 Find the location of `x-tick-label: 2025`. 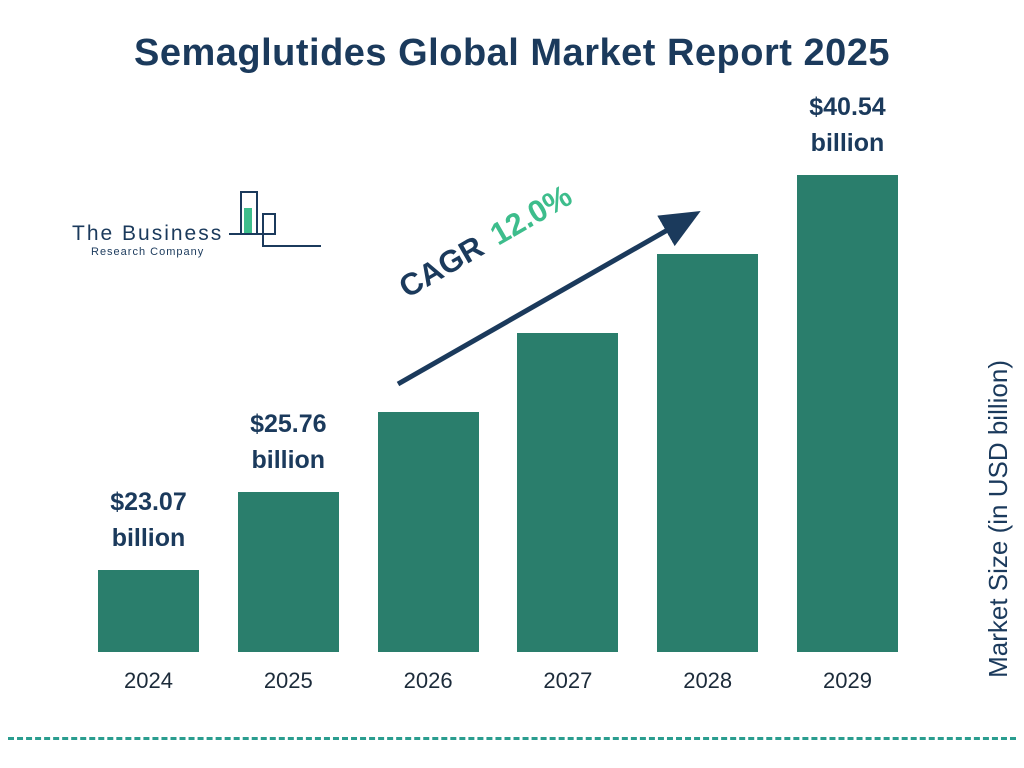

x-tick-label: 2025 is located at coordinates (288, 680).